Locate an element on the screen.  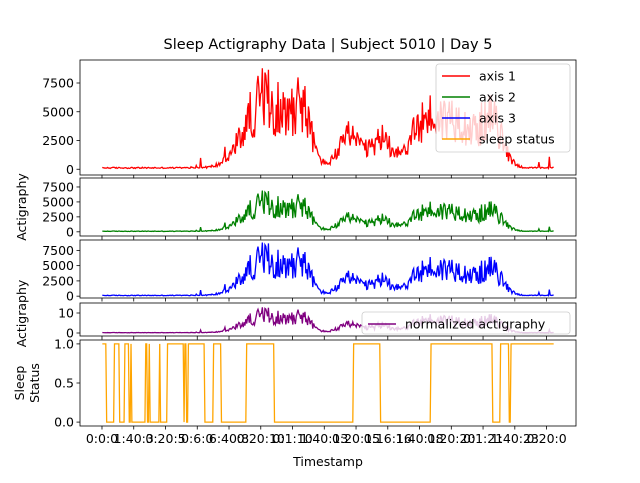
legend-label: normalized actigraphy is located at coordinates (475, 324).